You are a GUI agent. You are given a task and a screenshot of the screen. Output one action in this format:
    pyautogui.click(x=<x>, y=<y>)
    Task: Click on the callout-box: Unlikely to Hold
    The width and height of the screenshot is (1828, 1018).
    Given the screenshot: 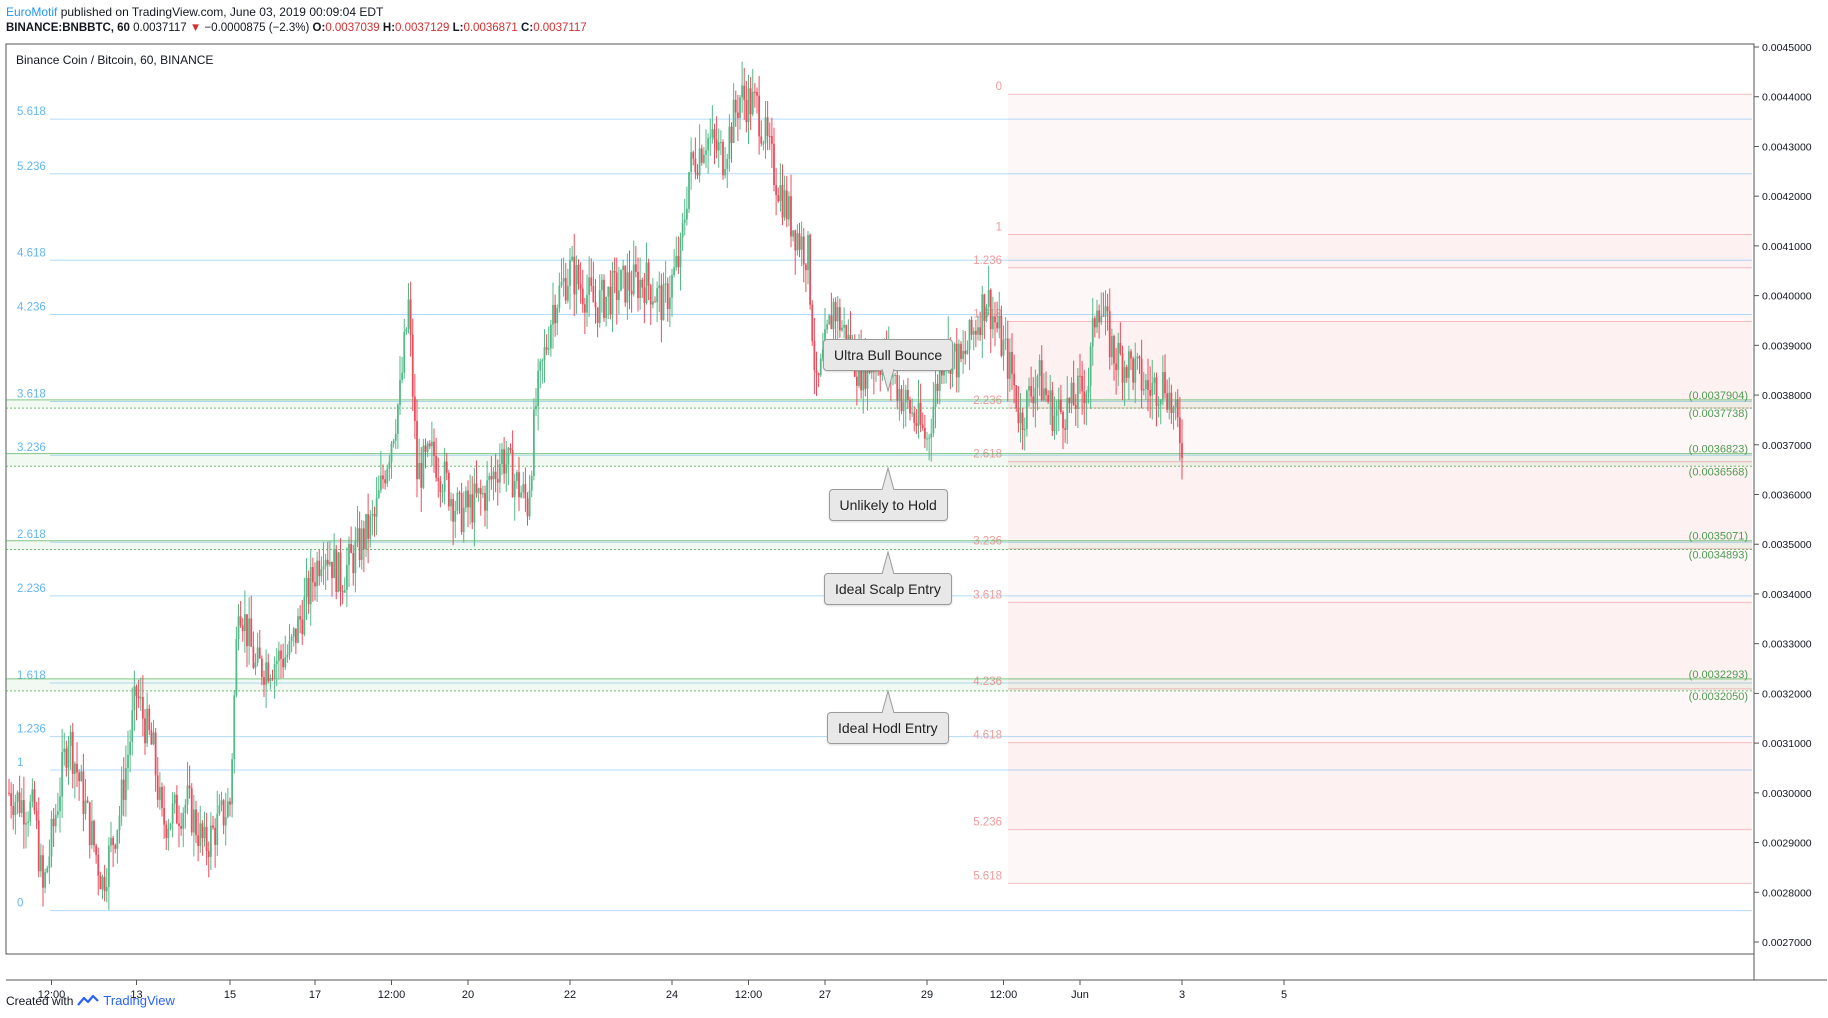 What is the action you would take?
    pyautogui.click(x=888, y=504)
    